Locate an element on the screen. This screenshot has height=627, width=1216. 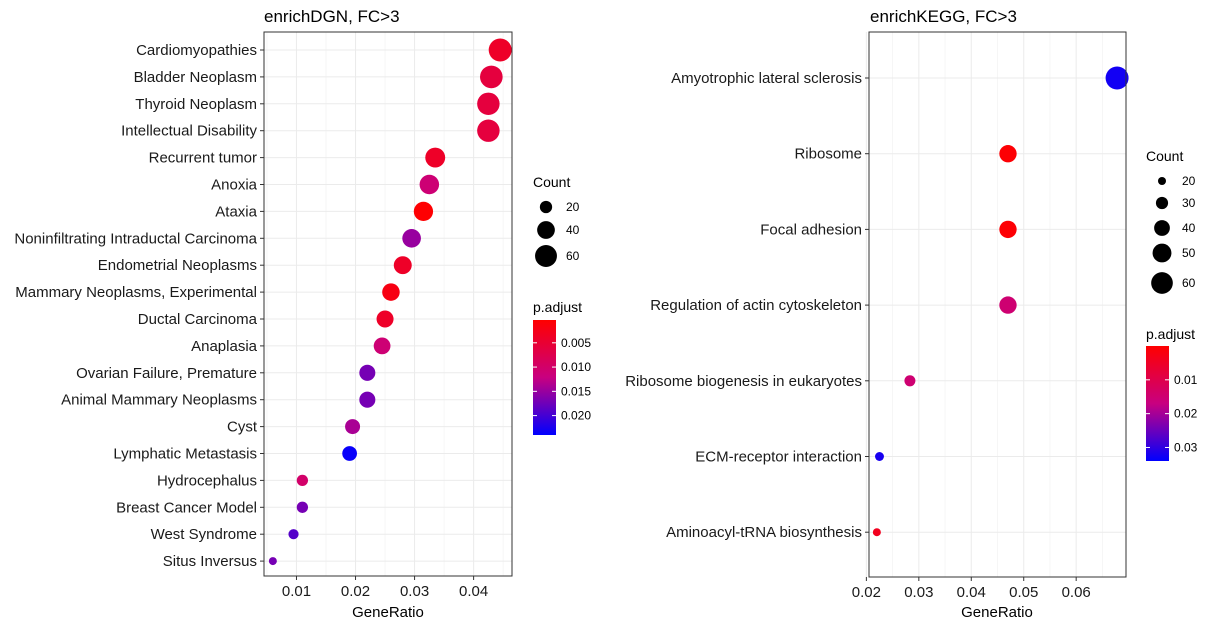
y-tick-label: Ataxia is located at coordinates (236, 211).